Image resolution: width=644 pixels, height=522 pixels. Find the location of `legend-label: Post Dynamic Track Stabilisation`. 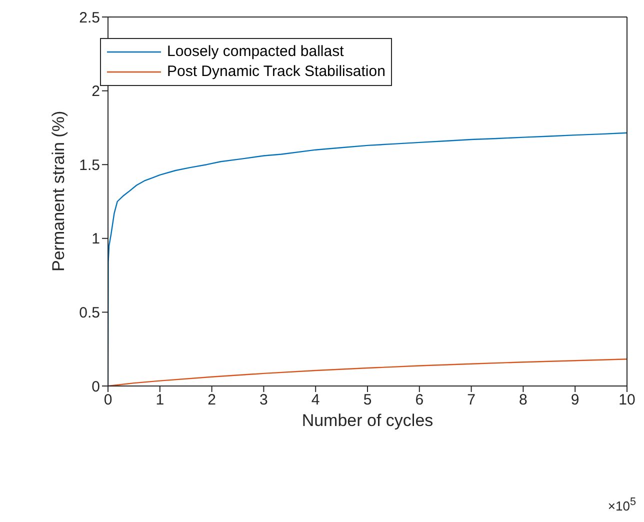

legend-label: Post Dynamic Track Stabilisation is located at coordinates (276, 72).